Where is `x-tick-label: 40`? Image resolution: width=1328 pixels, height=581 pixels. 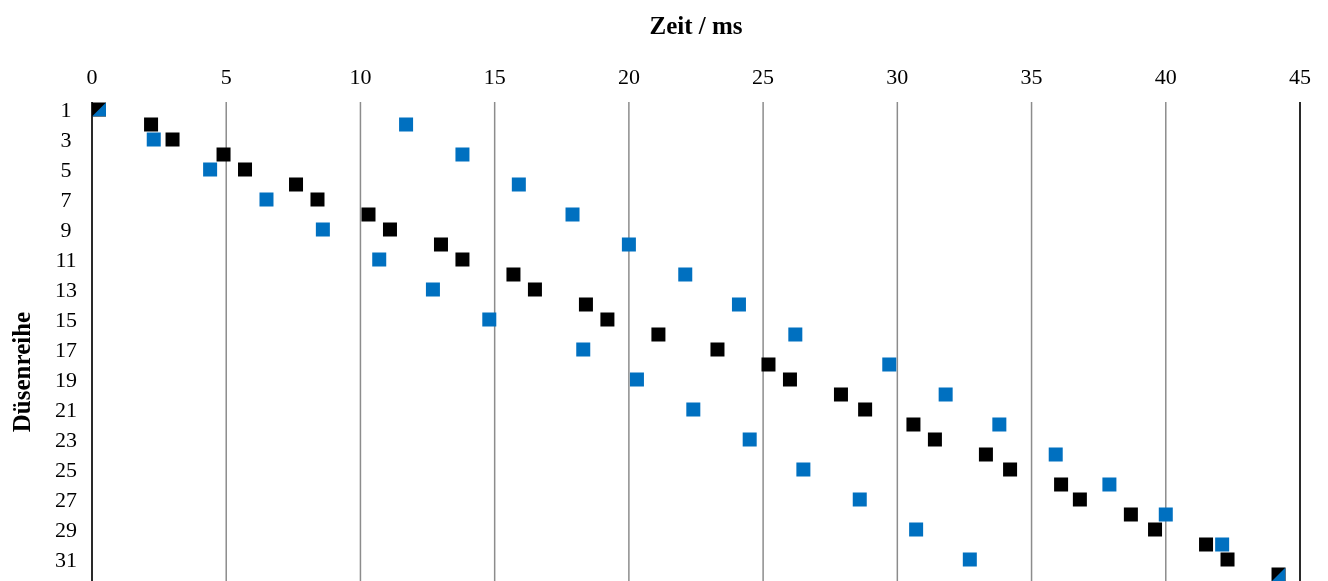
x-tick-label: 40 is located at coordinates (1165, 76).